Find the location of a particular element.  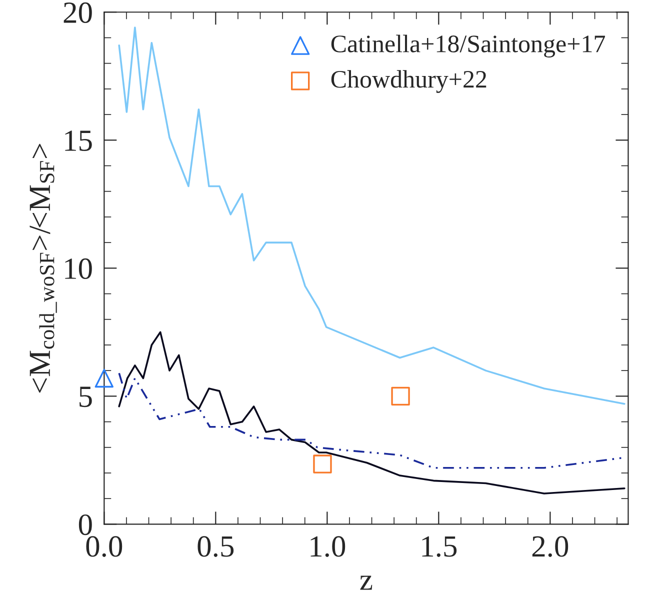

y-tick-label: 15 is located at coordinates (78, 141).